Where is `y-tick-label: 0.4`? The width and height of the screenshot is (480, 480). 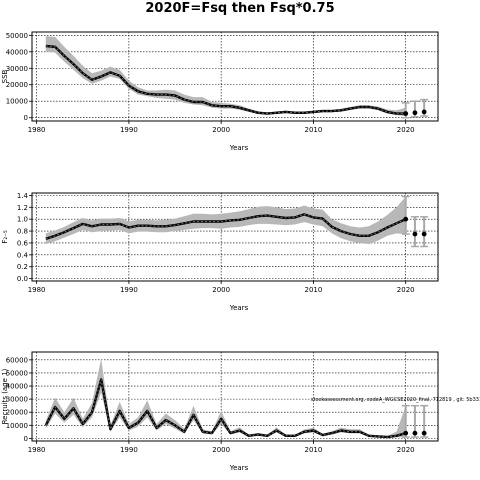 y-tick-label: 0.4 is located at coordinates (23, 255).